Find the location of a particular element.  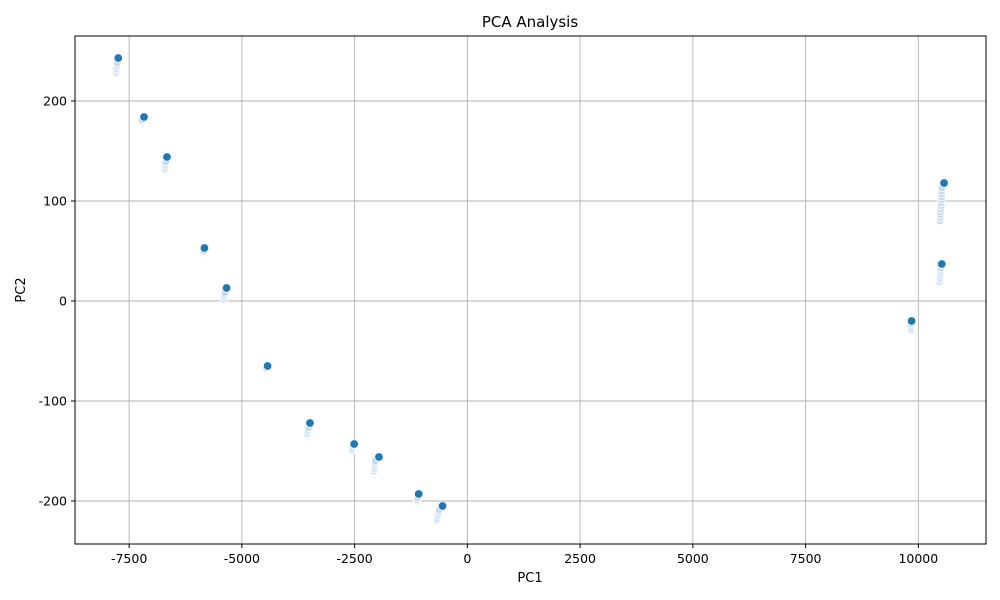

y-tick-label: -200 is located at coordinates (53, 501).